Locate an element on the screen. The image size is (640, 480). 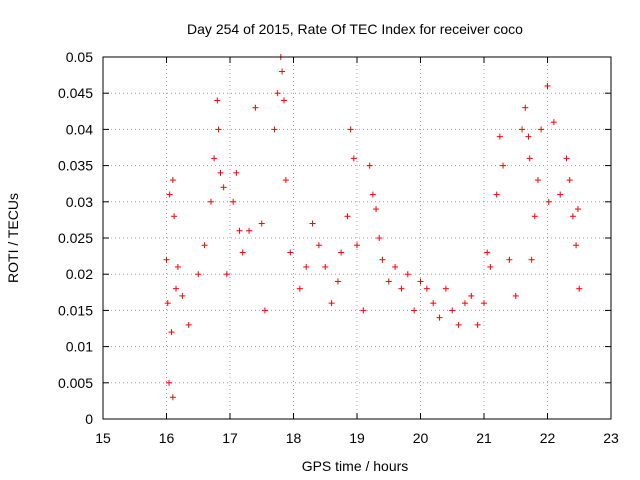
x-axis-title: GPS time / hours is located at coordinates (355, 466).